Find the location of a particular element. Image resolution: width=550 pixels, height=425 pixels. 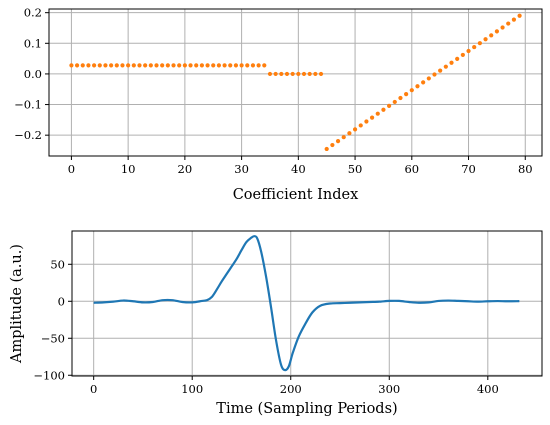

y-tick-label: −100 is located at coordinates (49, 375).